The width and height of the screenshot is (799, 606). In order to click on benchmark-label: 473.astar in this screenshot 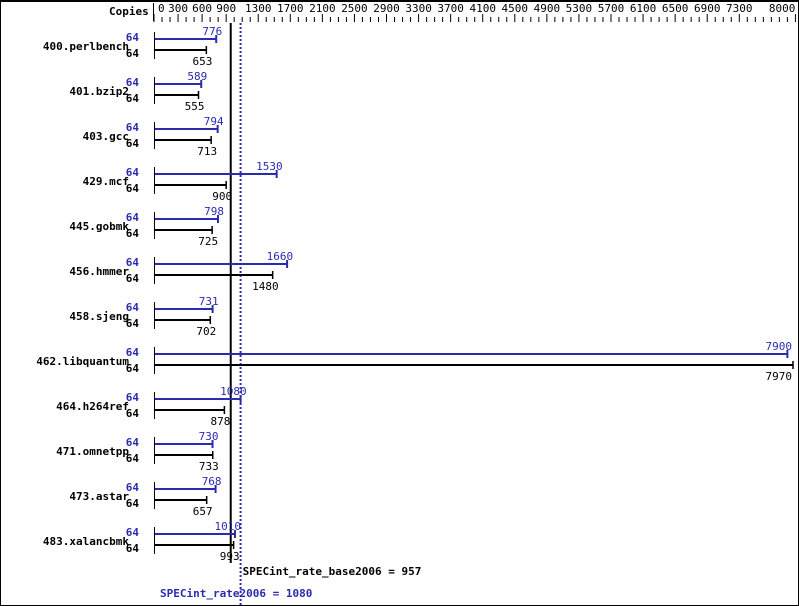, I will do `click(99, 496)`.